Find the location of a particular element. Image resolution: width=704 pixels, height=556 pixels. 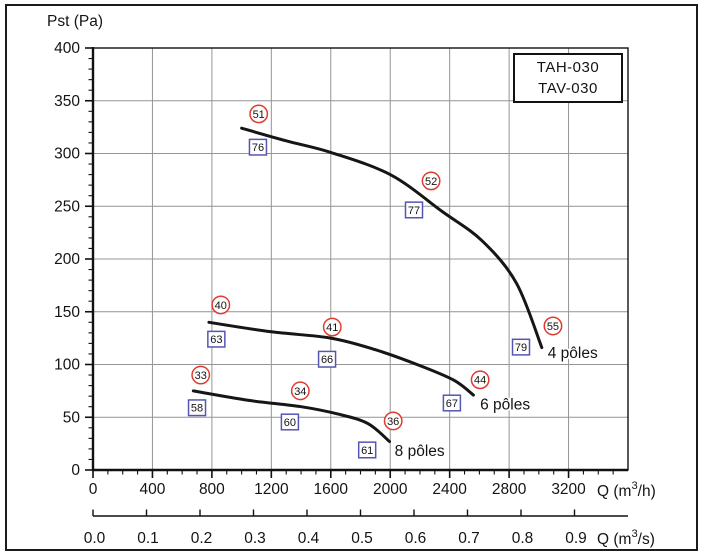

sound-level-box-value: 60 is located at coordinates (290, 423).